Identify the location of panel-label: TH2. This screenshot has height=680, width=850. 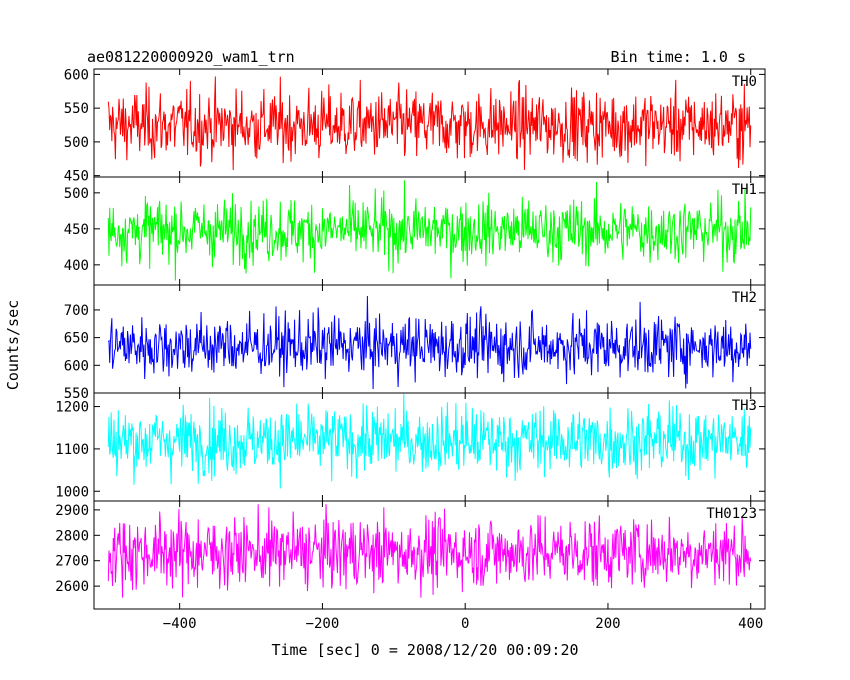
(744, 298).